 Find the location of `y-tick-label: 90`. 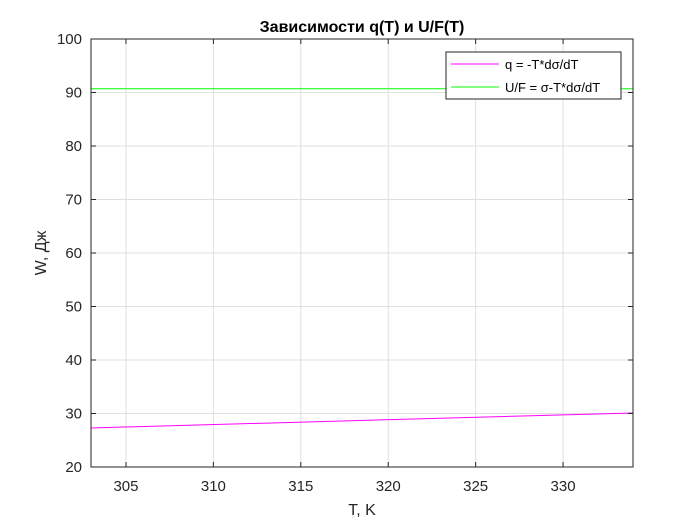

y-tick-label: 90 is located at coordinates (73, 93).